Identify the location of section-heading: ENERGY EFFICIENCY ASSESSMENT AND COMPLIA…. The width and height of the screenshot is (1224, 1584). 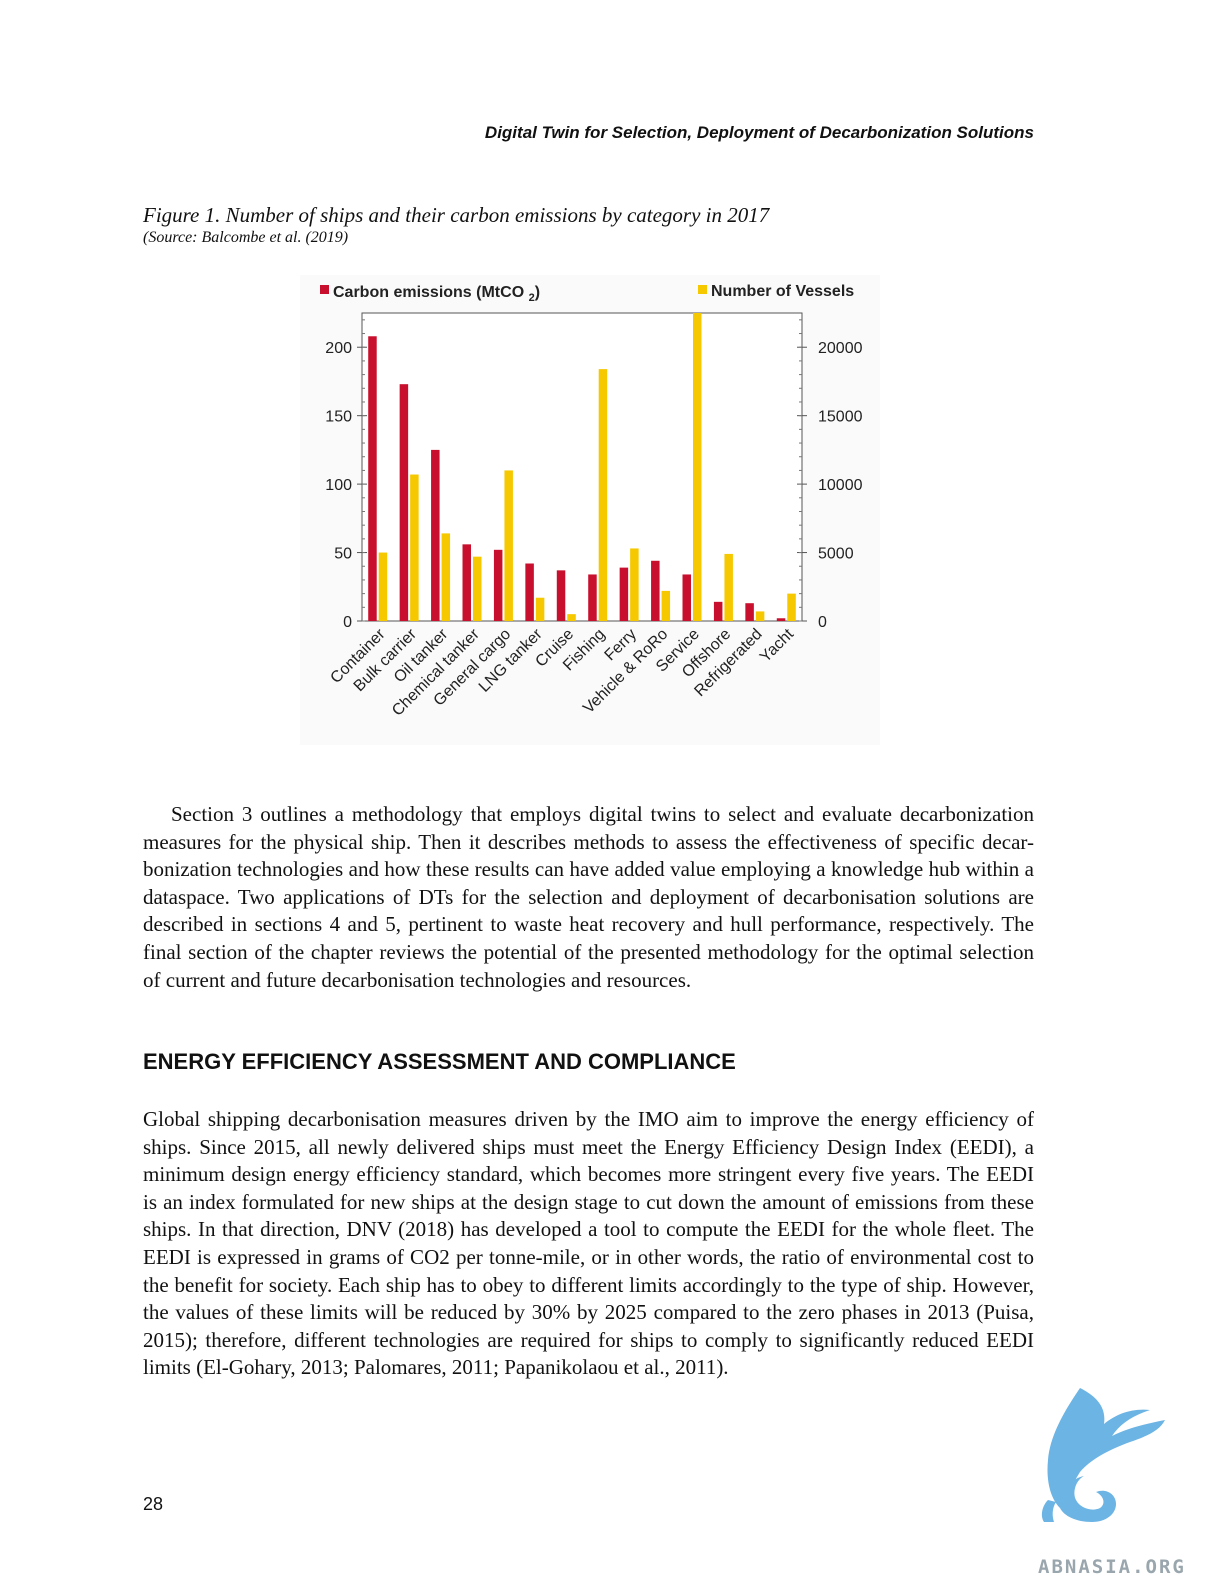
(439, 1061).